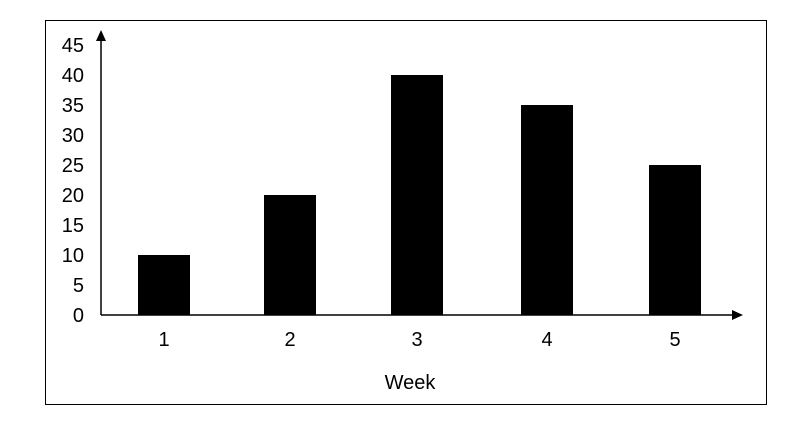  What do you see at coordinates (101, 35) in the screenshot?
I see `y-axis-arrow` at bounding box center [101, 35].